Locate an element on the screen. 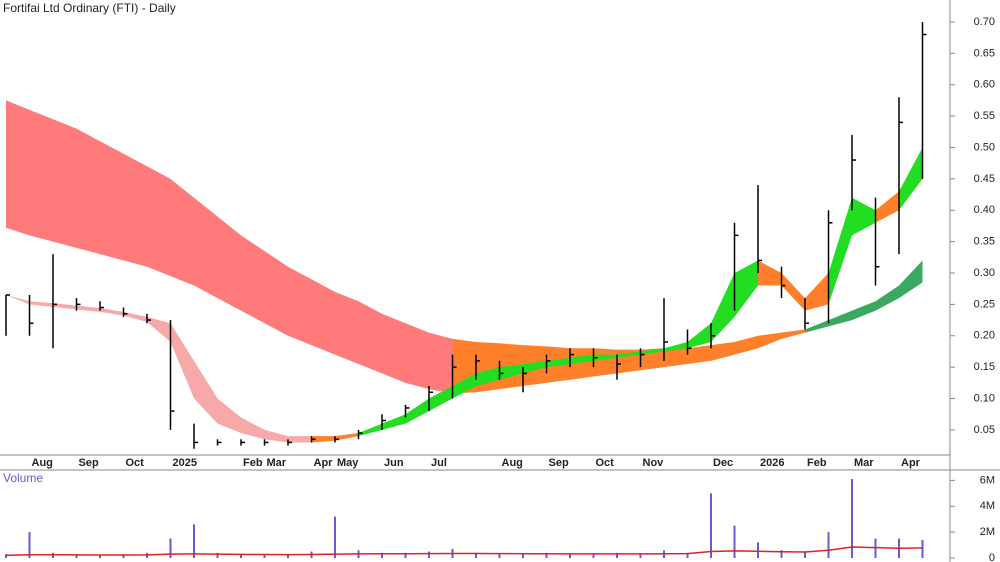 The width and height of the screenshot is (1000, 562). x-tick-label: 2026 is located at coordinates (772, 463).